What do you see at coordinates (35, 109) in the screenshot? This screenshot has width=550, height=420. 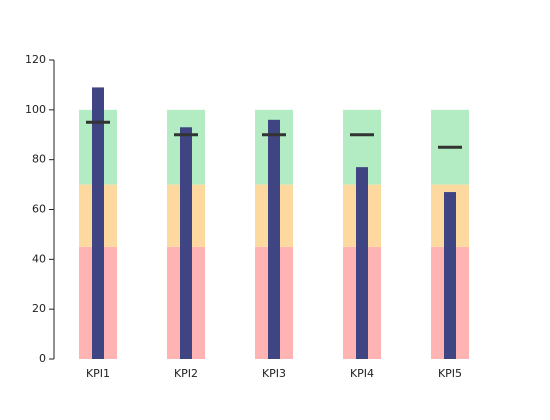 I see `y-tick-label: 100` at bounding box center [35, 109].